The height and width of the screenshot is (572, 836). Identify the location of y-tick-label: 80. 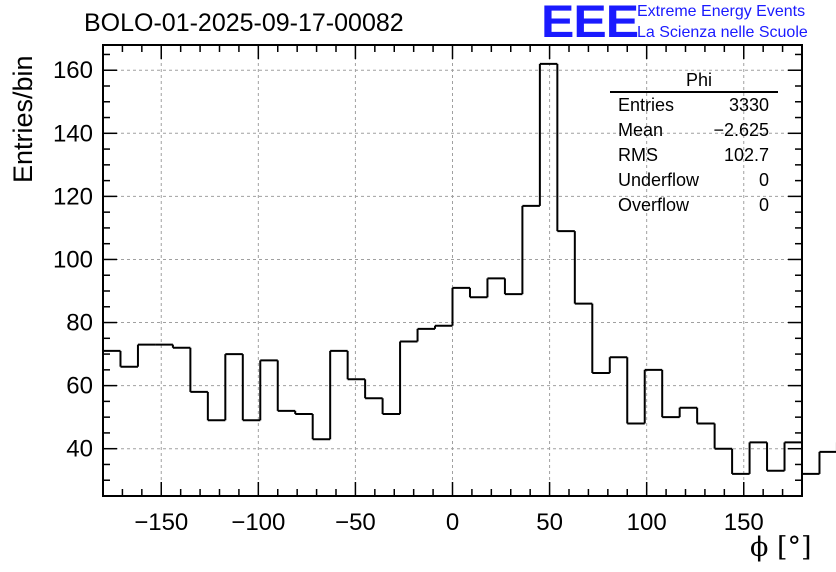
(79, 323).